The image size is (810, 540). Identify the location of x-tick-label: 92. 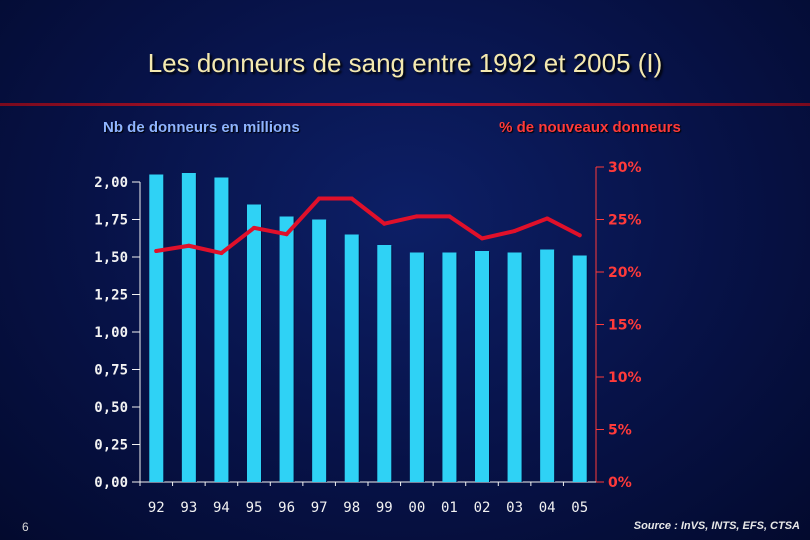
(156, 508).